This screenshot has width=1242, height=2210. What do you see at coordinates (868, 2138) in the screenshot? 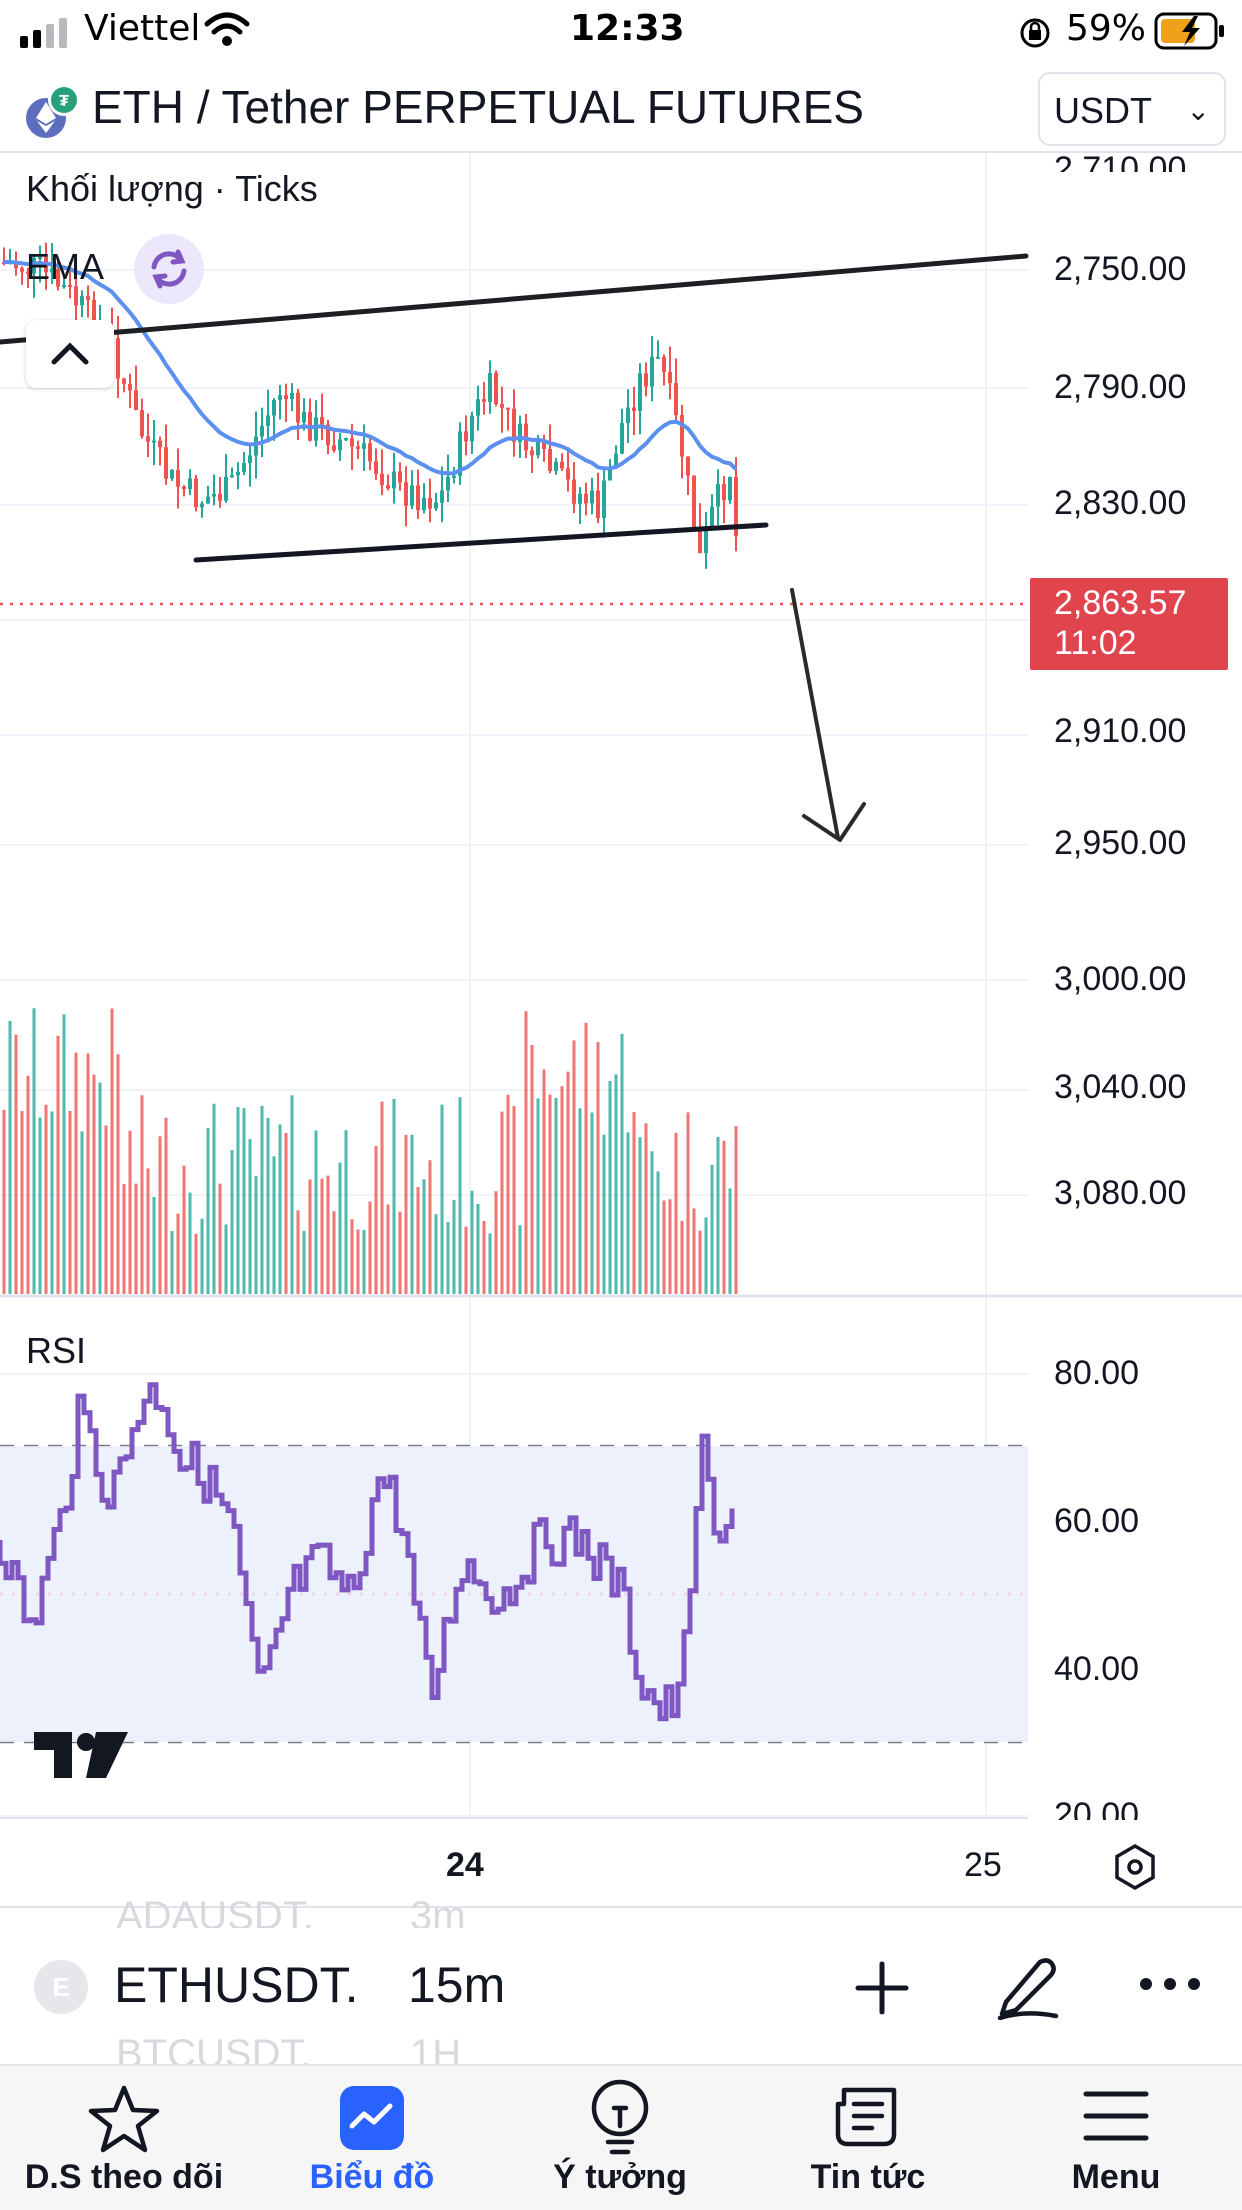
I see `tab-news: Tin tức` at bounding box center [868, 2138].